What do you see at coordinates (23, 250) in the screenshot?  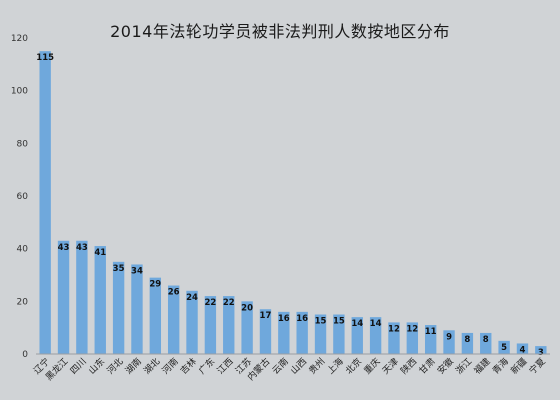 I see `y-tick-label: 40` at bounding box center [23, 250].